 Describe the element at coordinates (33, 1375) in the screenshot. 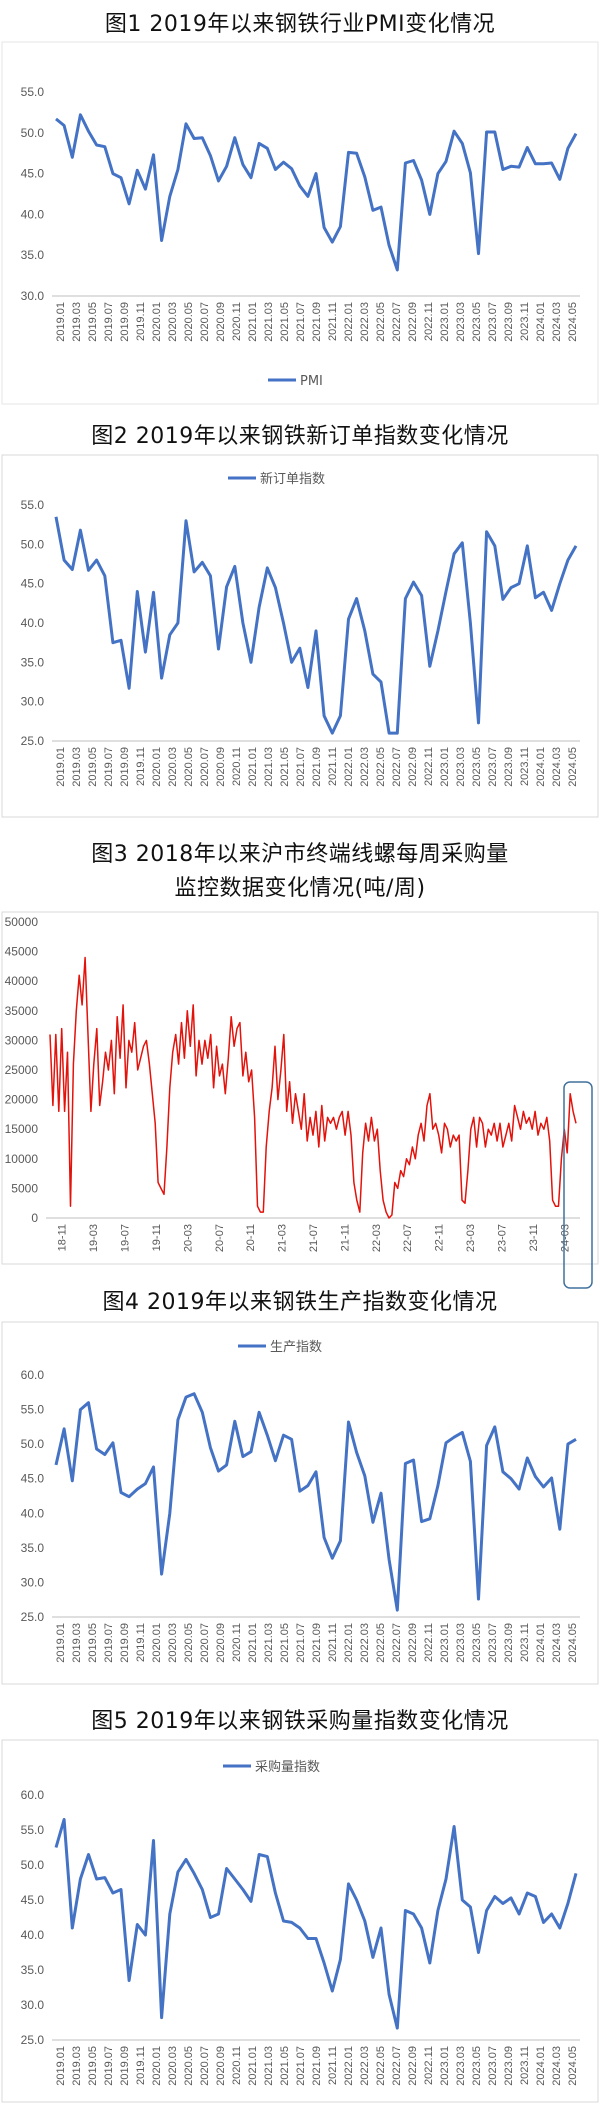

I see `y-tick-label: 60.0` at that location.